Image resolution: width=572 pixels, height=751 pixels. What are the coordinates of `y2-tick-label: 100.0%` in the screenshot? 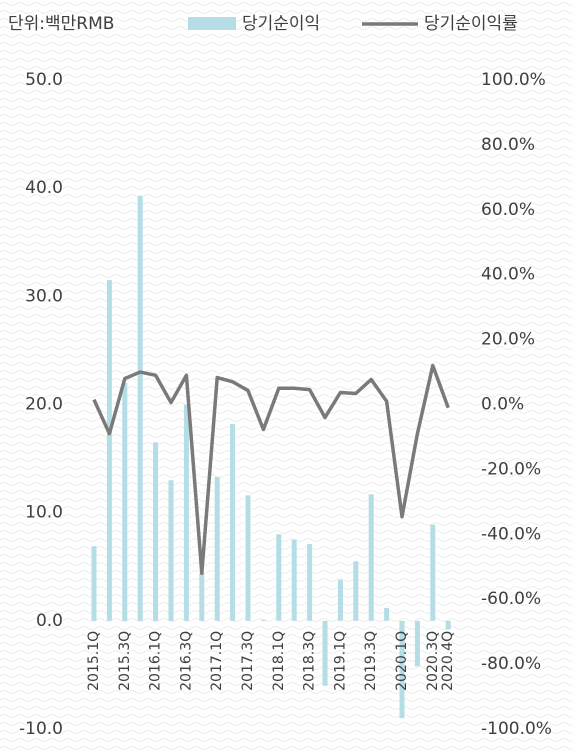 It's located at (513, 80).